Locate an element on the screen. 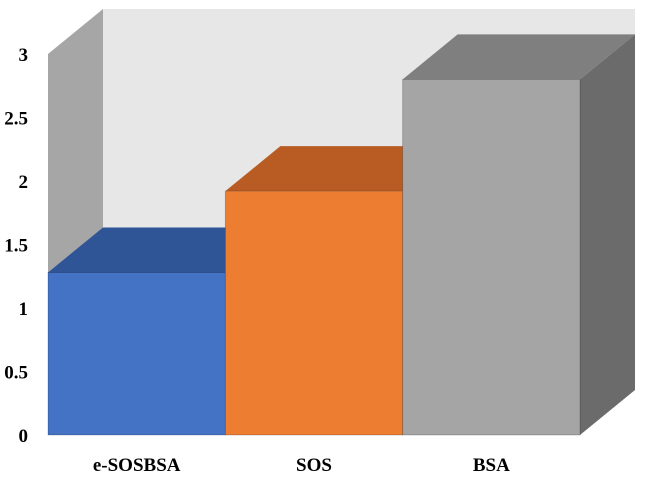 This screenshot has width=646, height=477. x-axis: e-SOSBSA SOS BSA is located at coordinates (301, 465).